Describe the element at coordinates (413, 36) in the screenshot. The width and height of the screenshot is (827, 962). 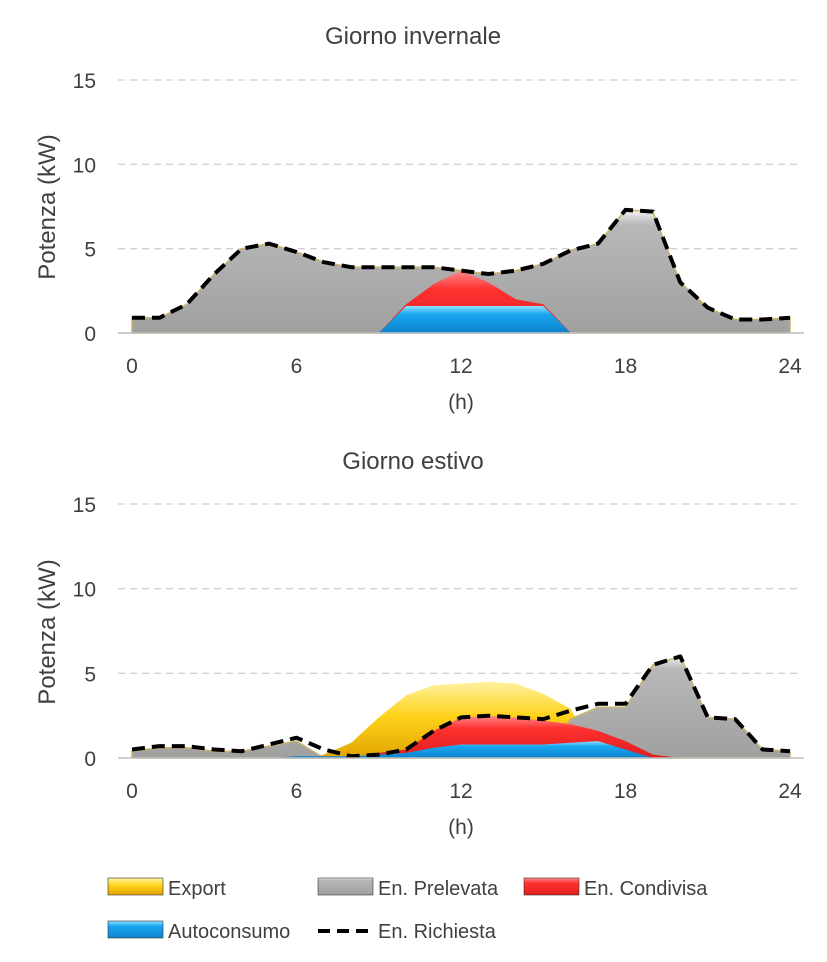
I see `chart-title: Giorno invernale` at that location.